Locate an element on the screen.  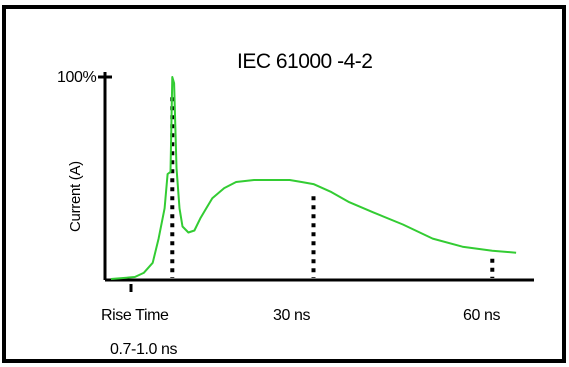
chart-title: IEC 61000 -4-2 is located at coordinates (304, 61).